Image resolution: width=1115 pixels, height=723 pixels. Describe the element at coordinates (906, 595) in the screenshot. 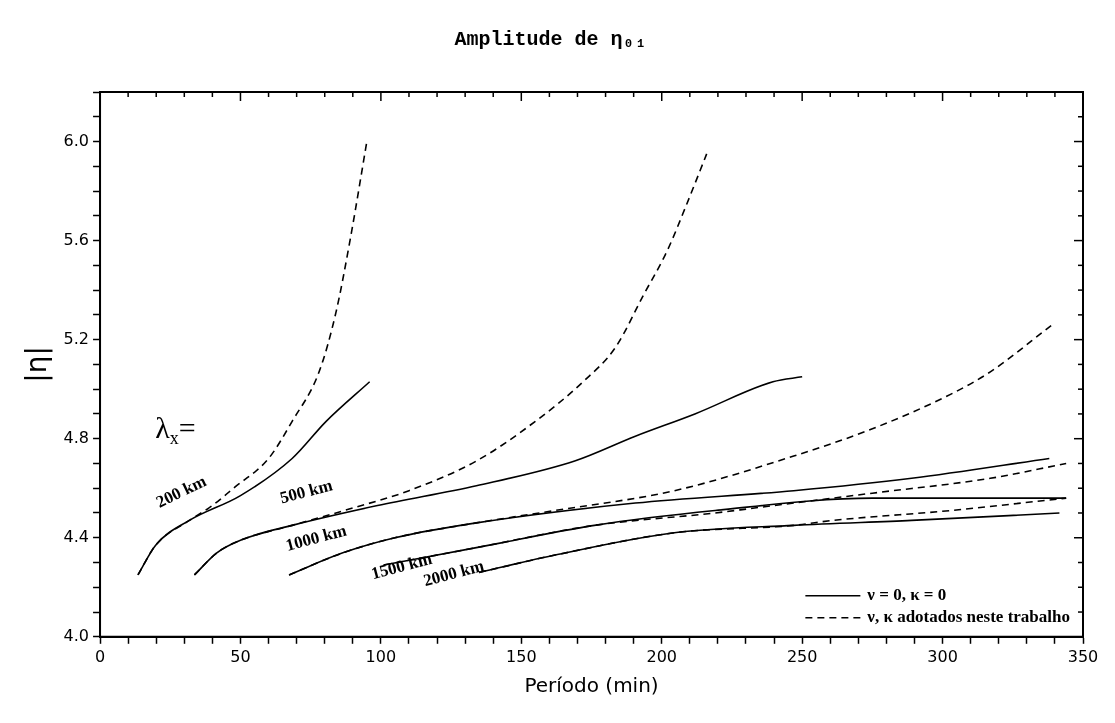

I see `legend-label: ν = 0, κ = 0` at that location.